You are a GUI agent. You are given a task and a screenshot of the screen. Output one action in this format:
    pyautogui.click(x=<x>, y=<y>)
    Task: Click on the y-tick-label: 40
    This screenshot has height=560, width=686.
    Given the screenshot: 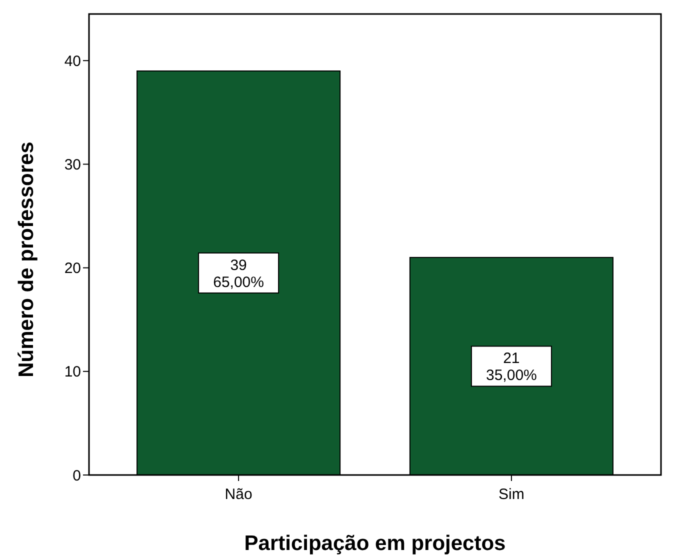 What is the action you would take?
    pyautogui.click(x=72, y=61)
    